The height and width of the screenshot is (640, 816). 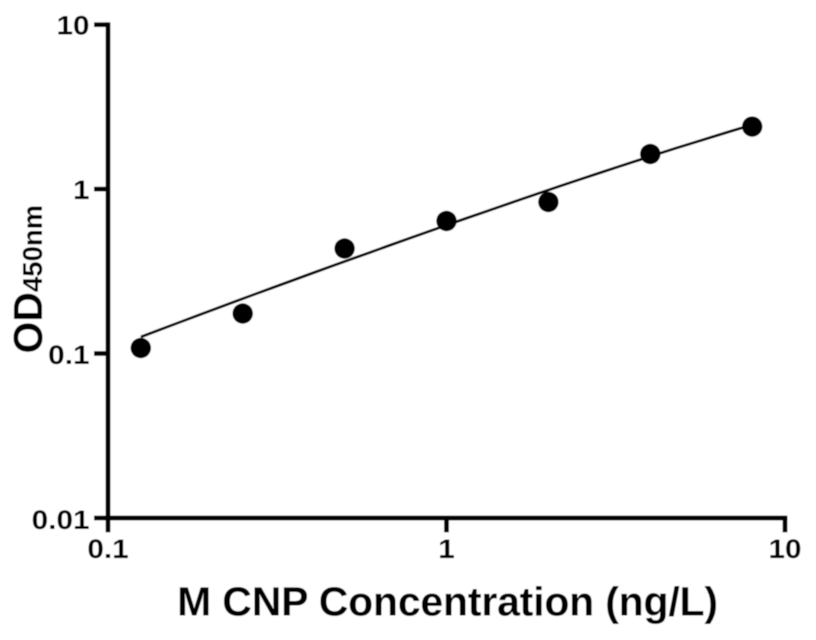 What do you see at coordinates (447, 602) in the screenshot?
I see `svg-text: M CNP Concentration (ng/L)` at bounding box center [447, 602].